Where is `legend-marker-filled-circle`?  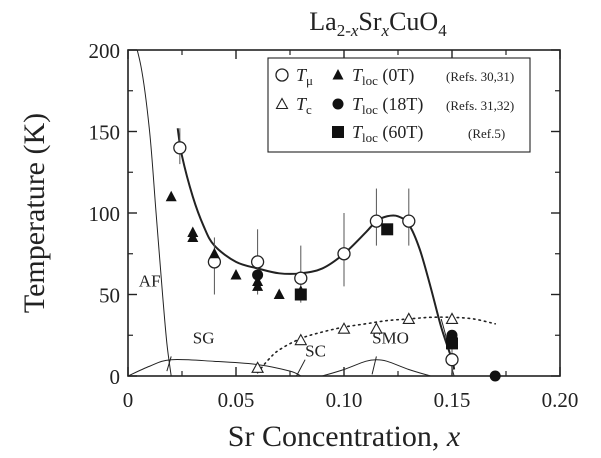 legend-marker-filled-circle is located at coordinates (338, 104).